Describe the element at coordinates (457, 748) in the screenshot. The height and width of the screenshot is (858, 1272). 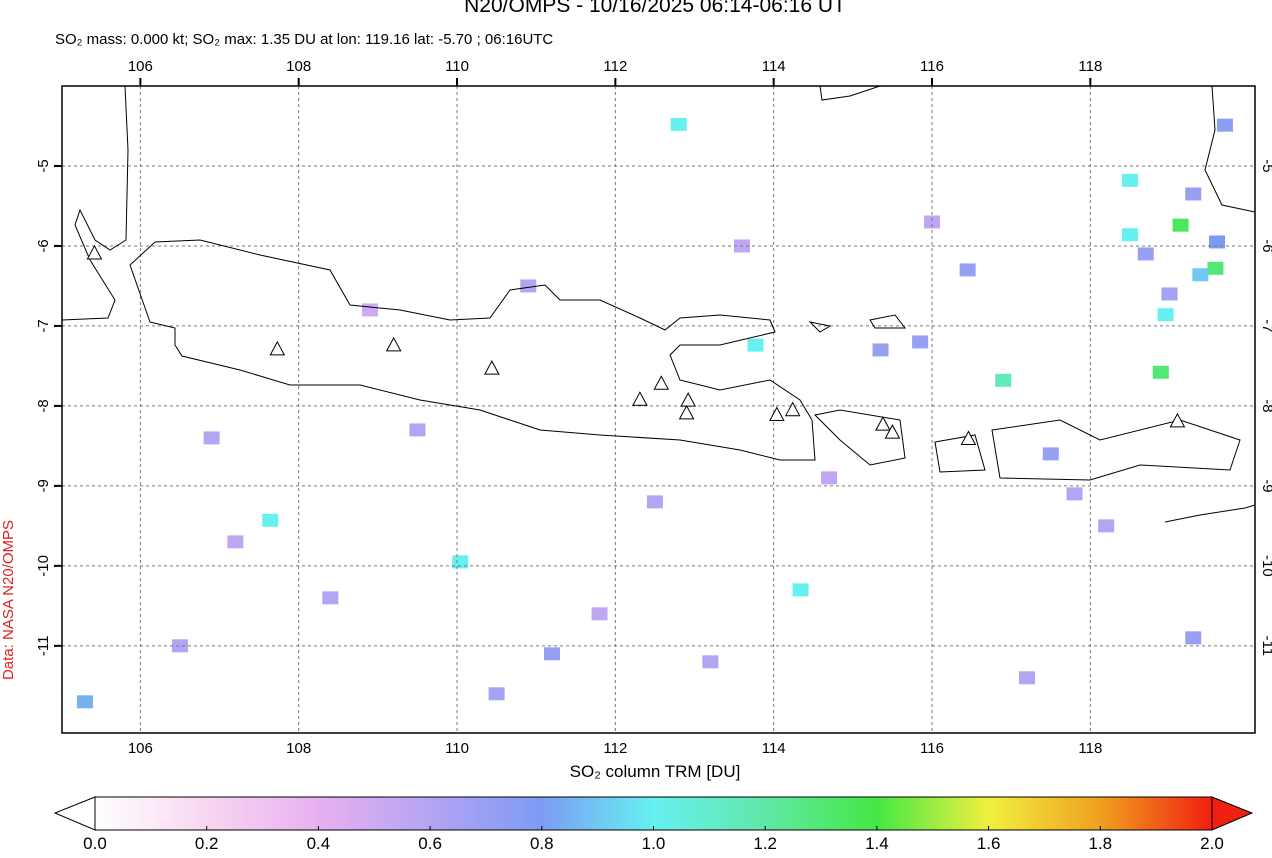
I see `x-tick-label-bottom: 110` at that location.